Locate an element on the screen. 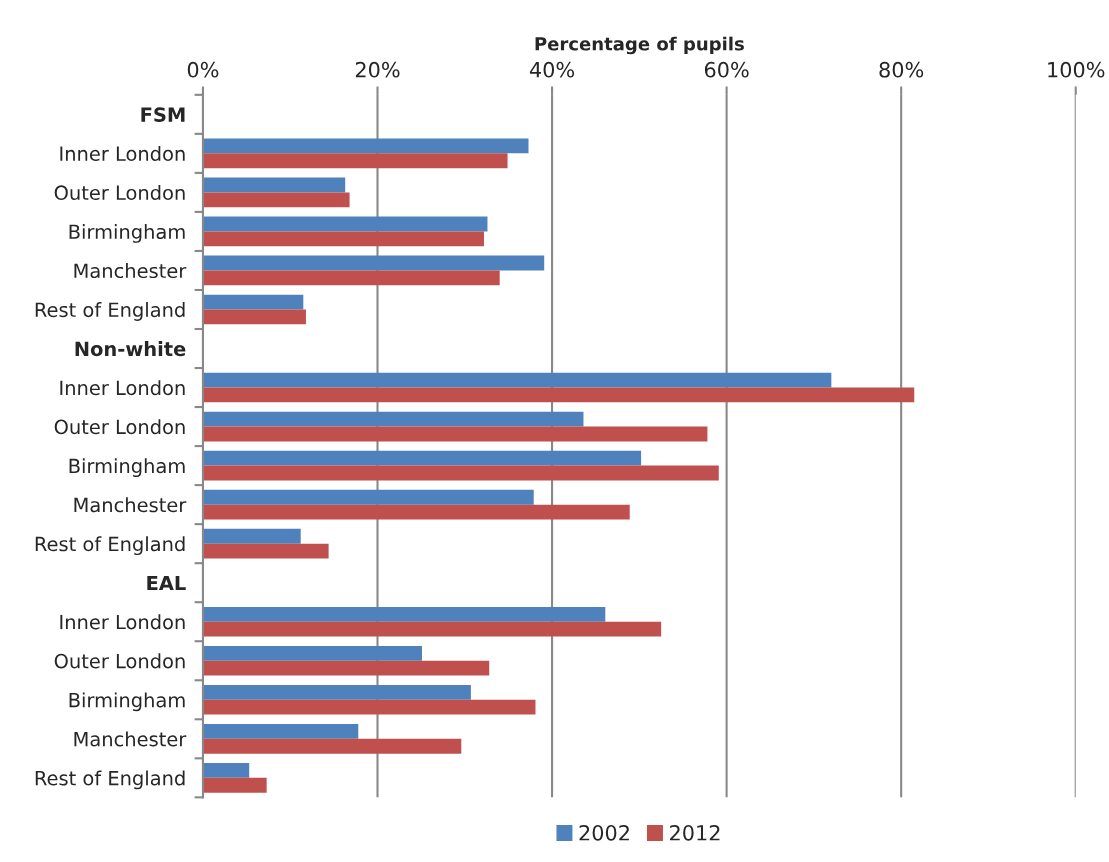 Image resolution: width=1109 pixels, height=862 pixels. y-tick-label: EAL is located at coordinates (166, 583).